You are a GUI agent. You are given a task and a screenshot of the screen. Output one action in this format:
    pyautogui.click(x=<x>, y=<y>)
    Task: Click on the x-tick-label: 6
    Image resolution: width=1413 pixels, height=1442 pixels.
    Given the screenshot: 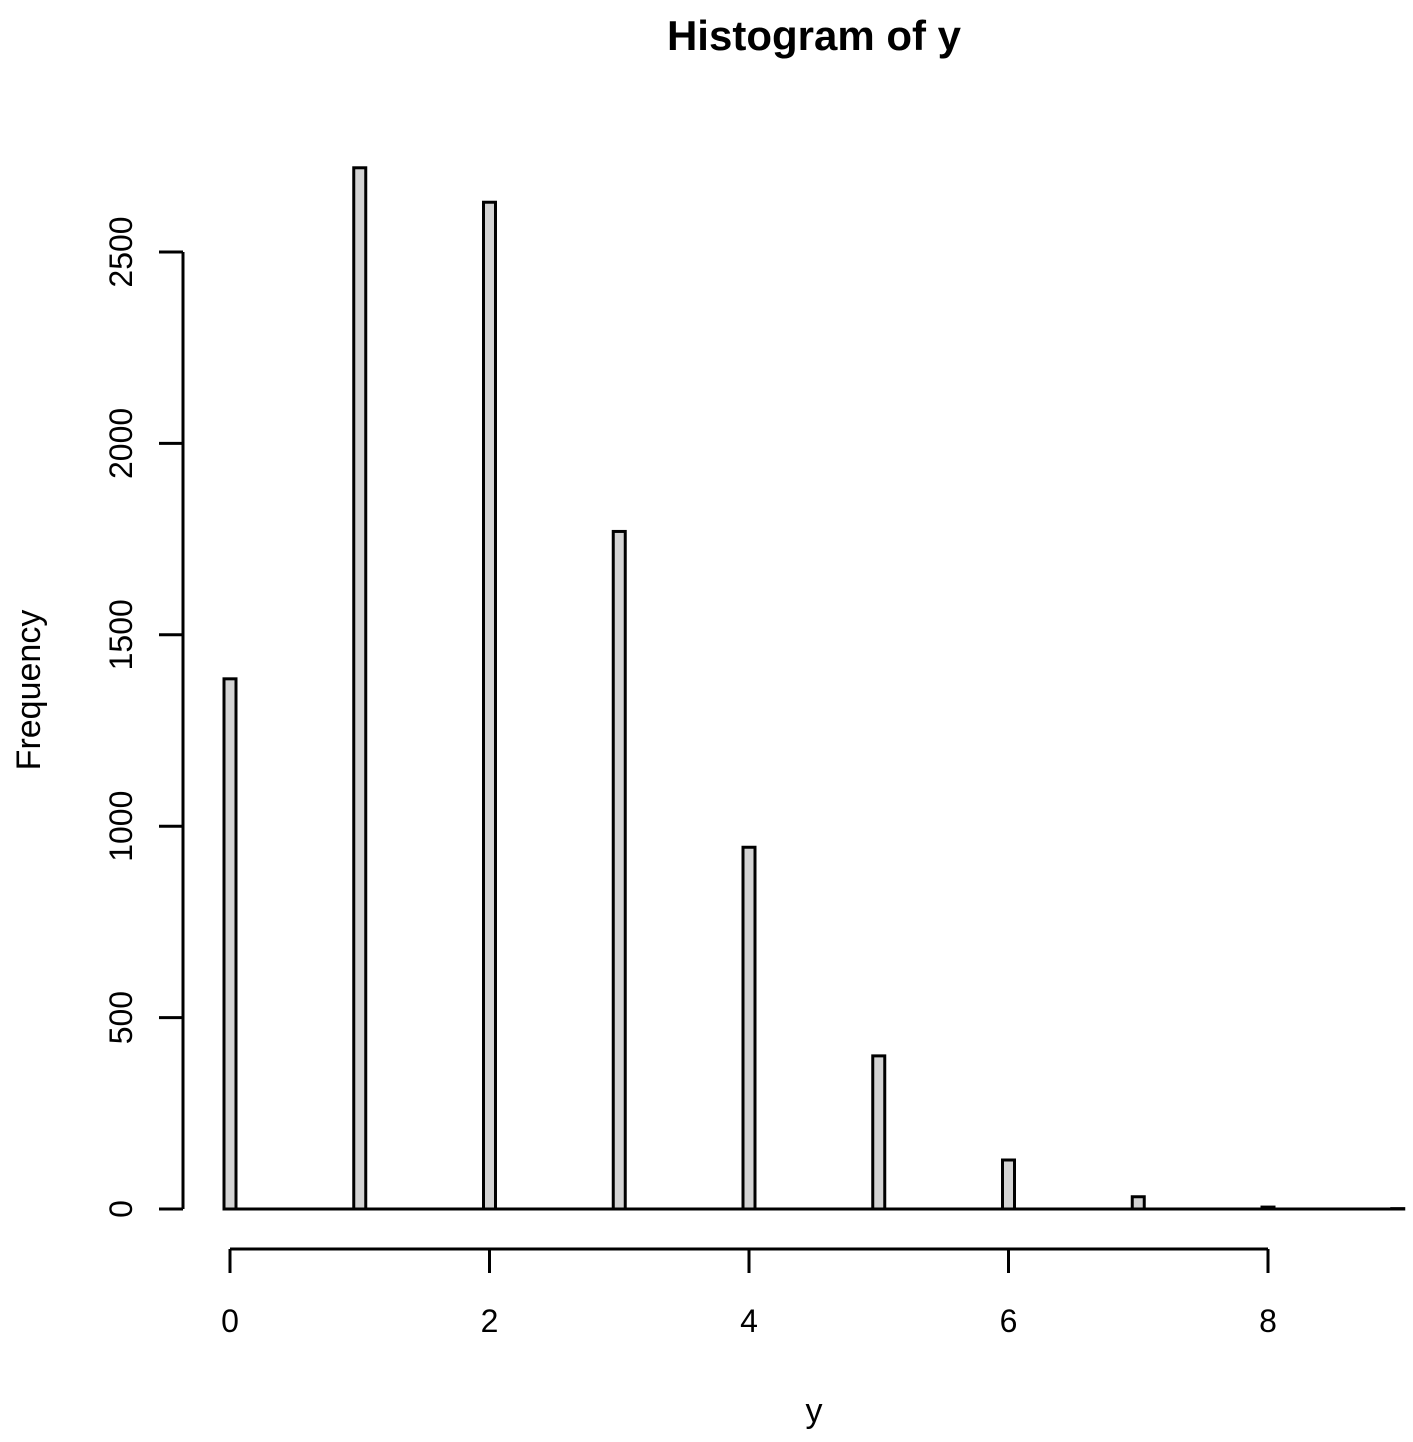 What is the action you would take?
    pyautogui.click(x=1009, y=1321)
    